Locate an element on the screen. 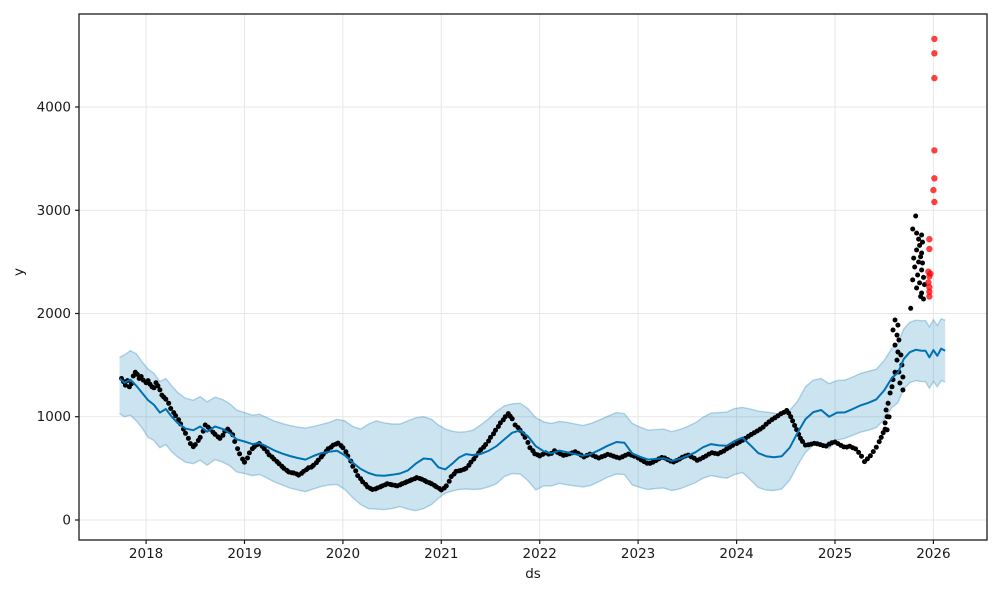 This screenshot has width=1000, height=600. x-tick-label: 2023 is located at coordinates (638, 554).